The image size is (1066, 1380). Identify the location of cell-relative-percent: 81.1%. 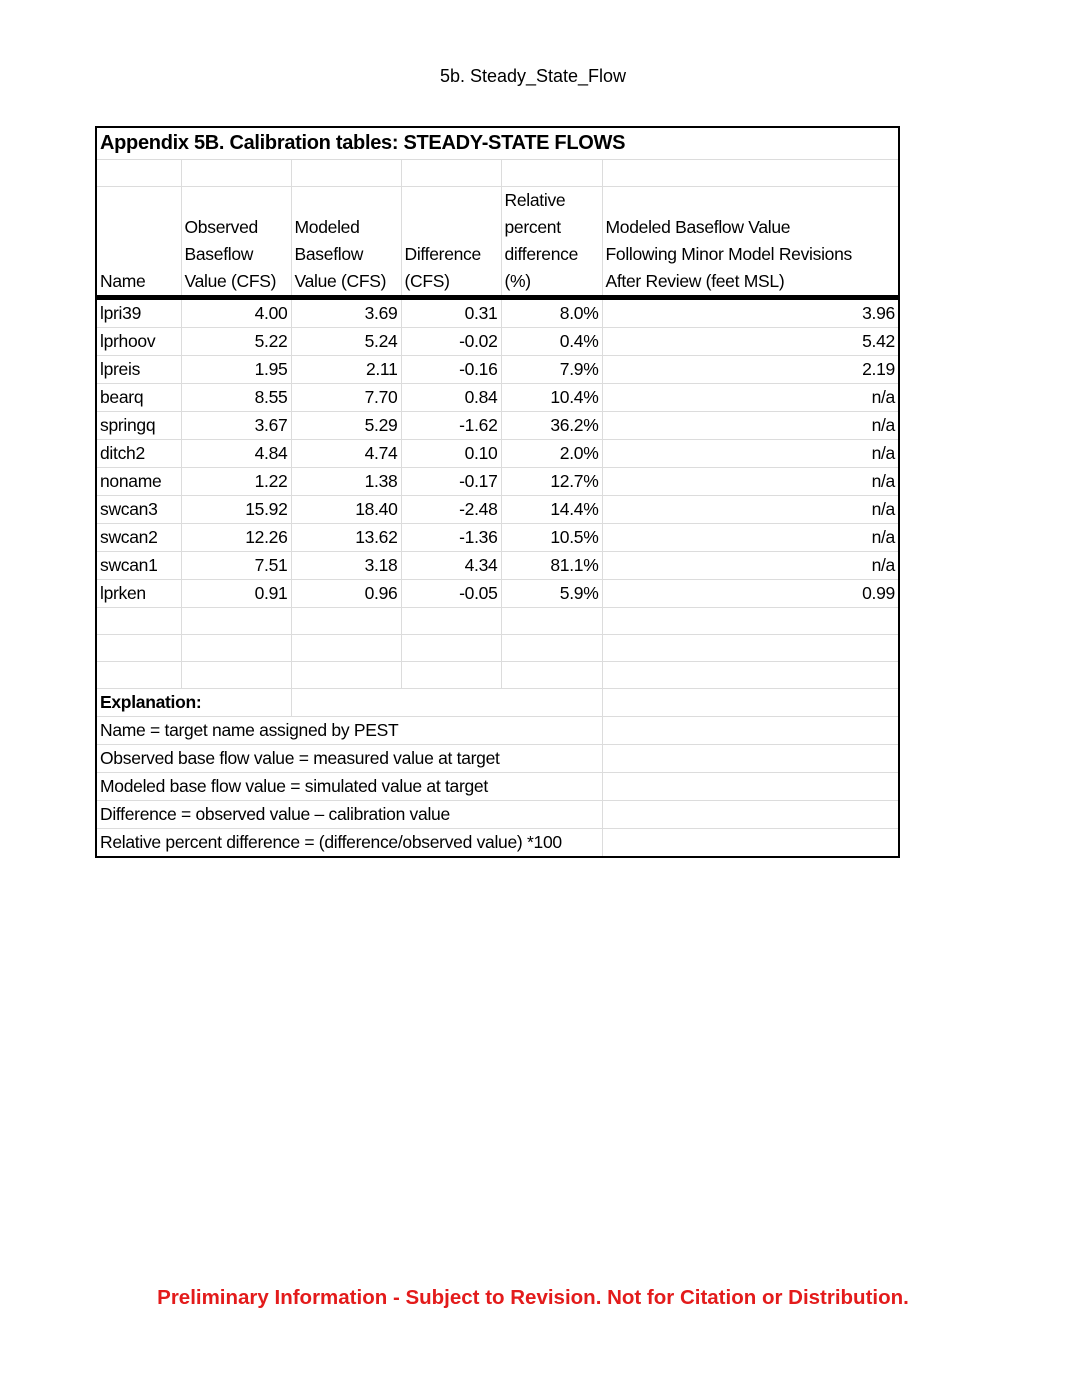
(551, 565).